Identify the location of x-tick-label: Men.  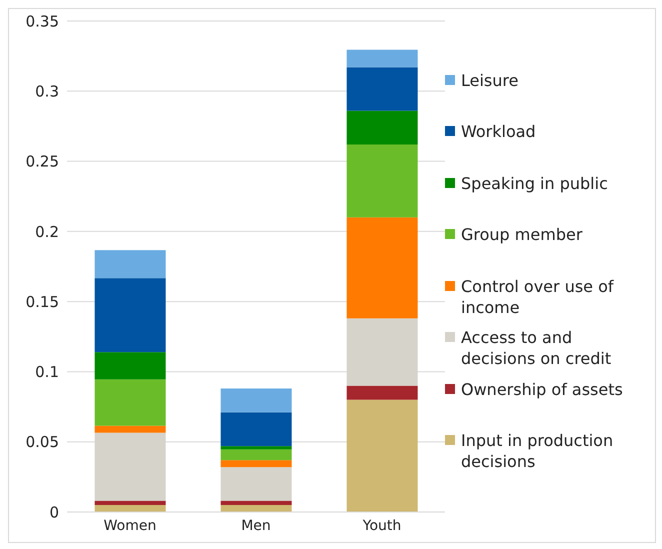
(256, 526).